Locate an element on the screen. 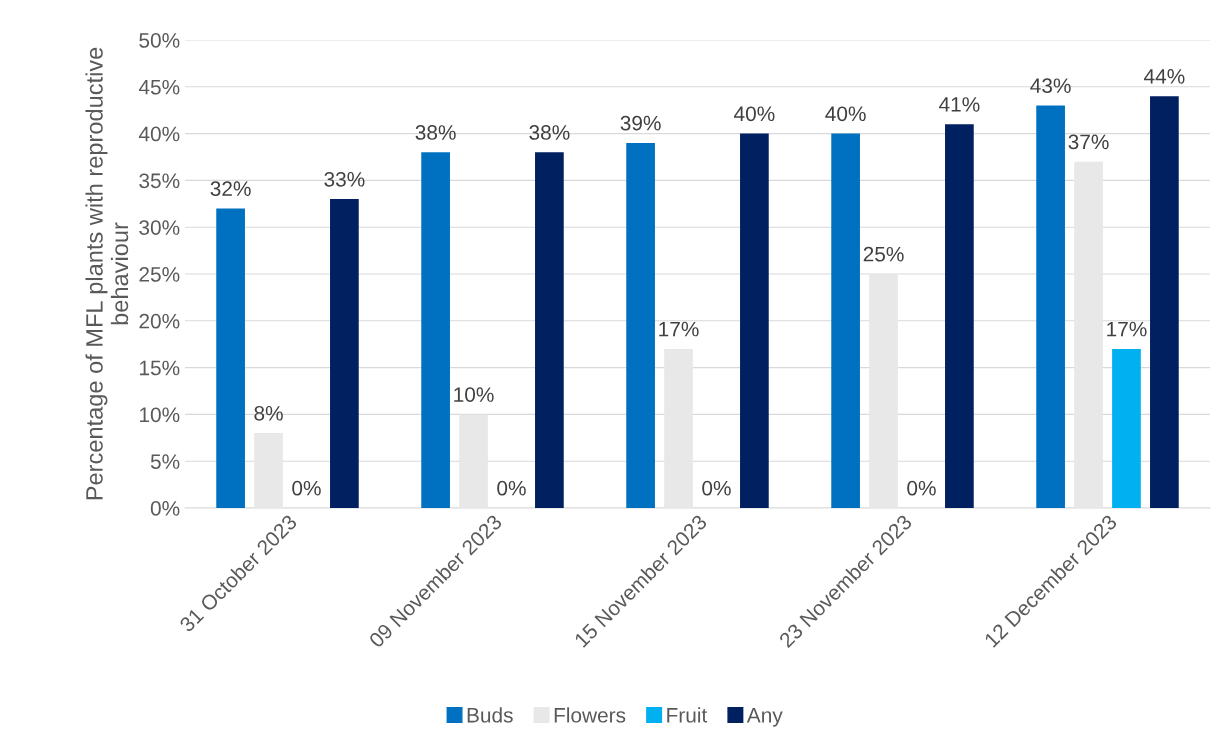  y-tick-label: 0% is located at coordinates (165, 508).